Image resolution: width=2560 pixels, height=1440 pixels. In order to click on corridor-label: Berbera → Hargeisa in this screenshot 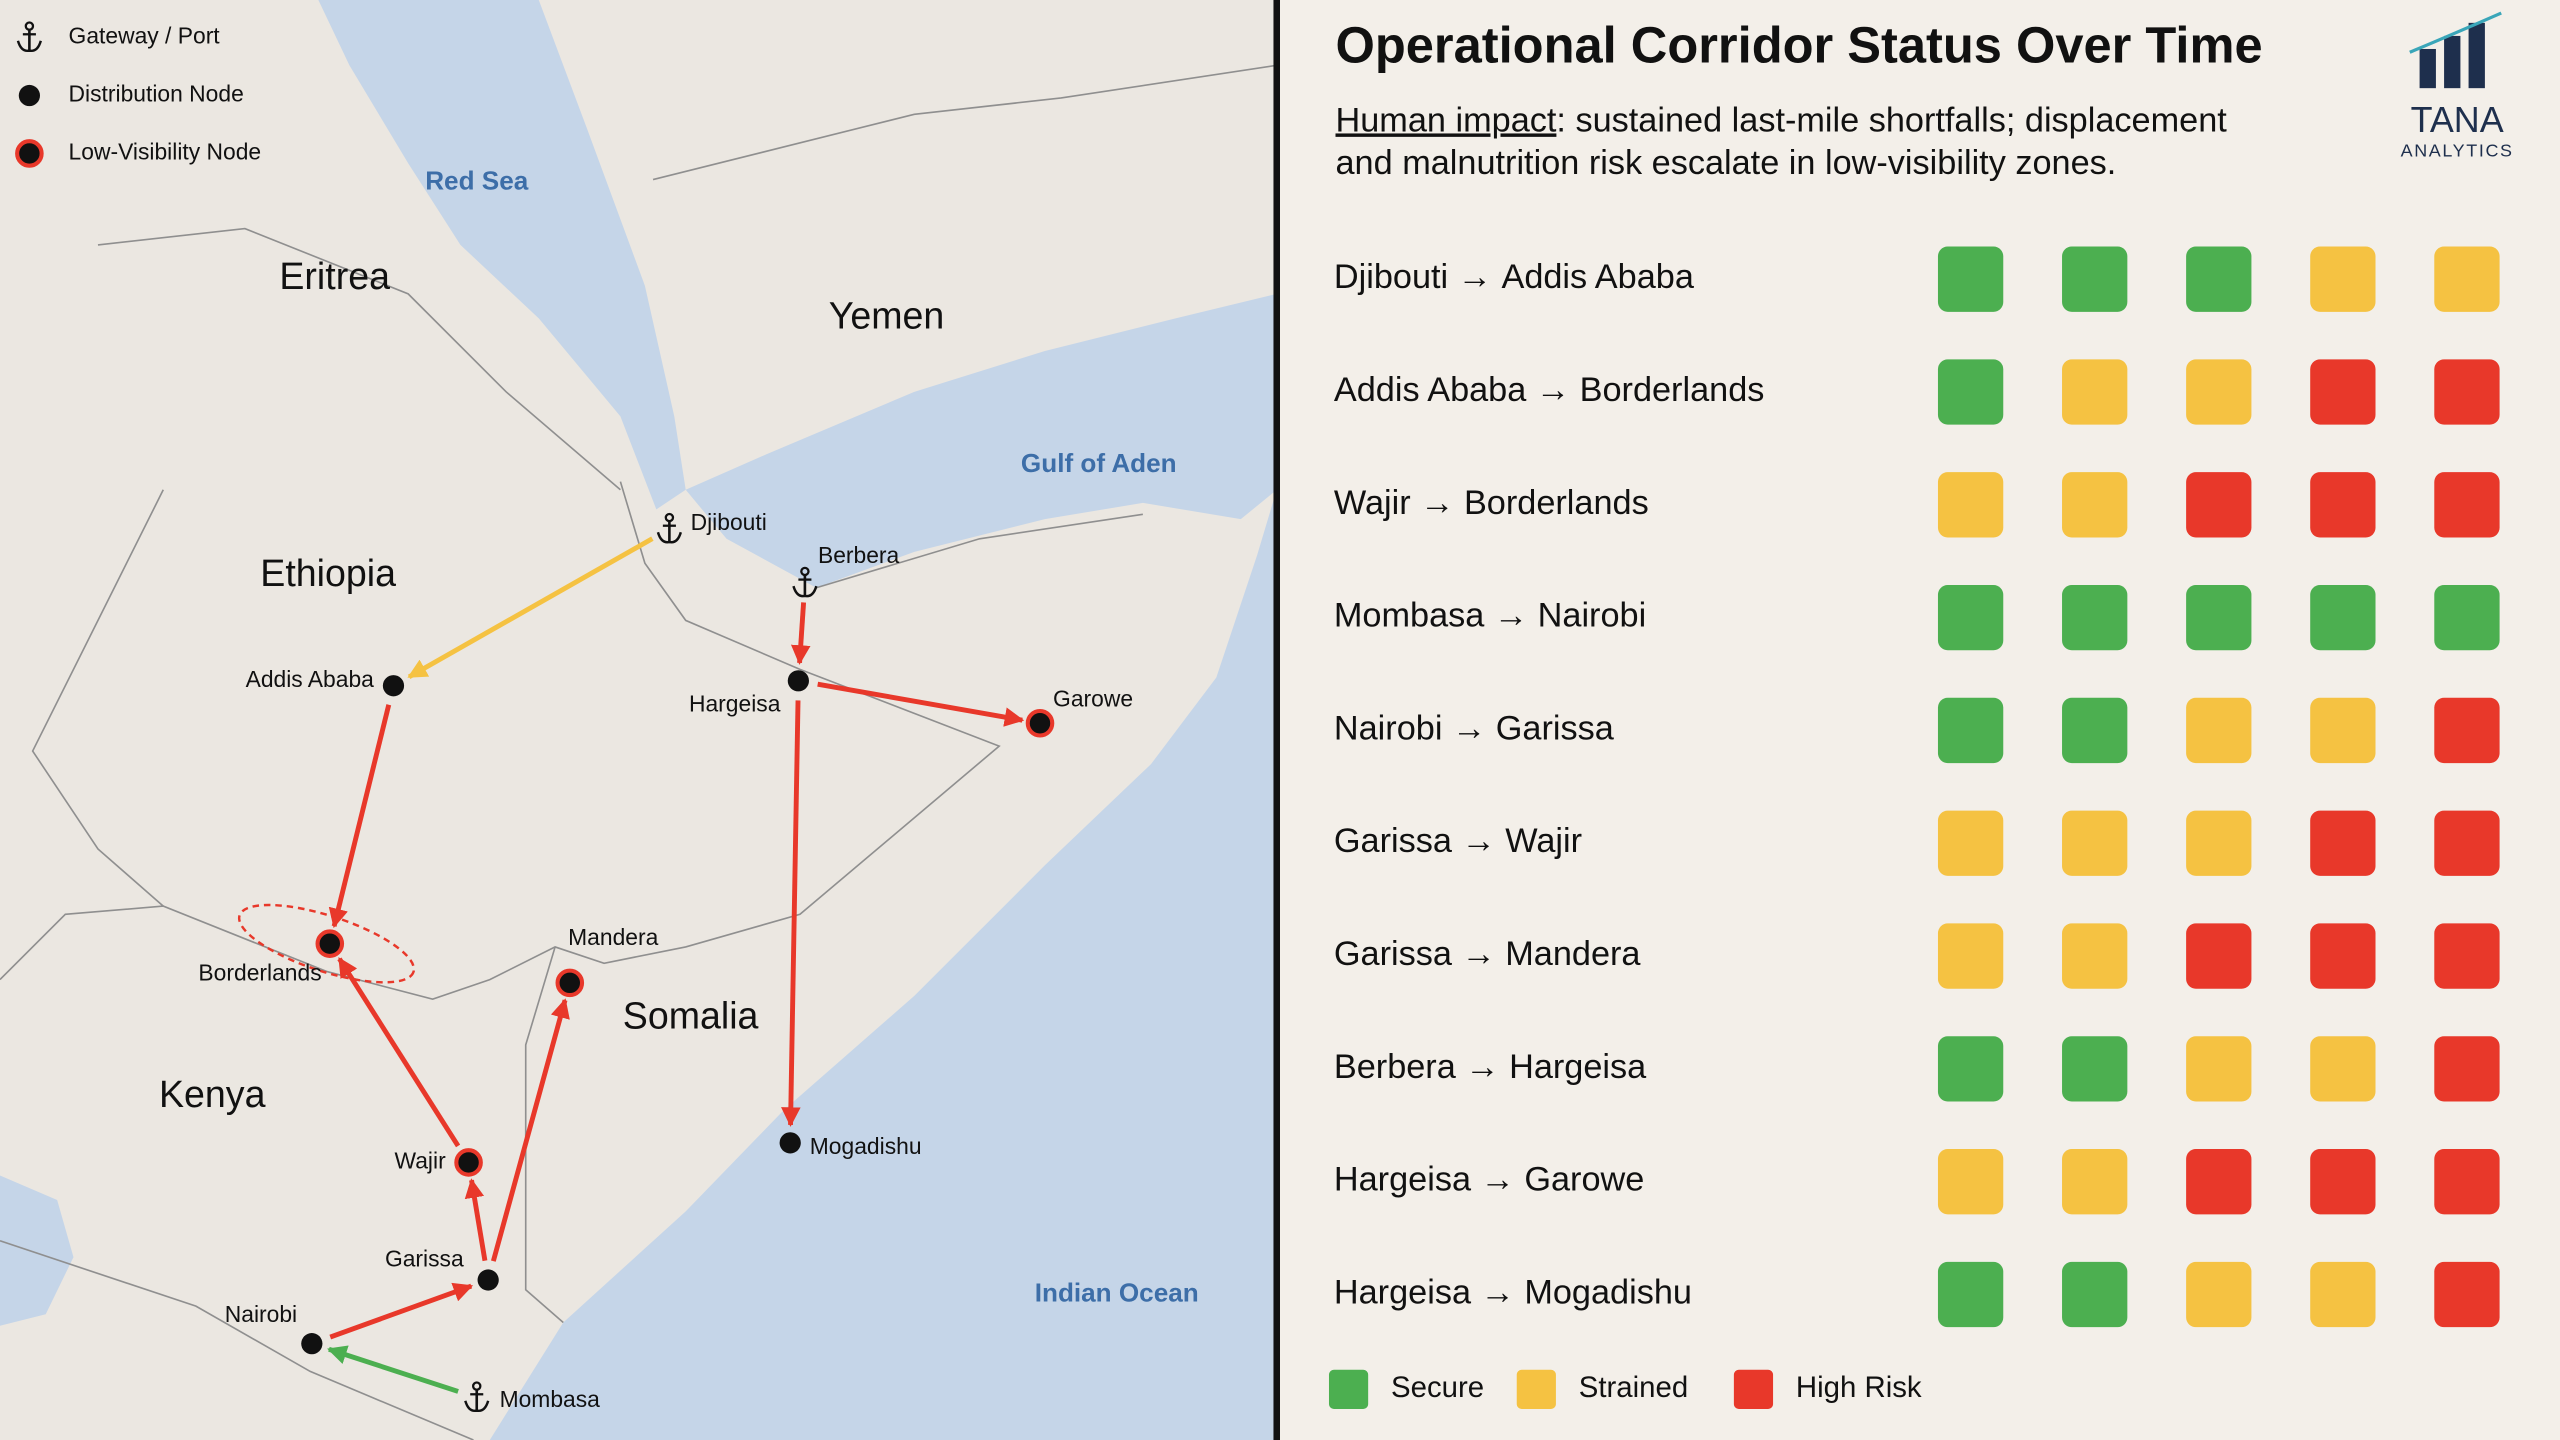, I will do `click(1490, 1067)`.